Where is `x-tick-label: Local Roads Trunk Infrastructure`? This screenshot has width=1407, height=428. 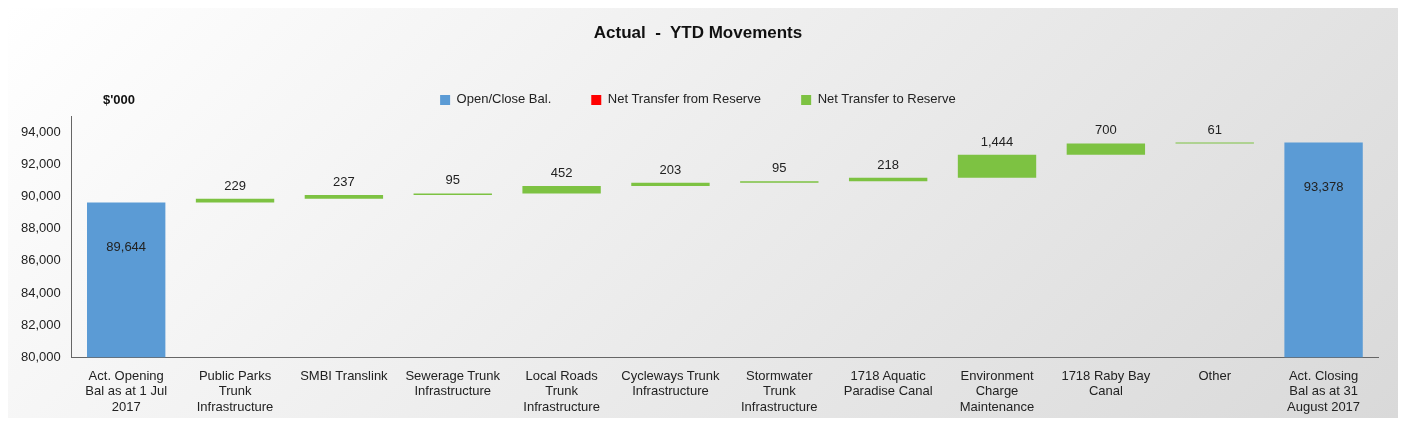 x-tick-label: Local Roads Trunk Infrastructure is located at coordinates (561, 390).